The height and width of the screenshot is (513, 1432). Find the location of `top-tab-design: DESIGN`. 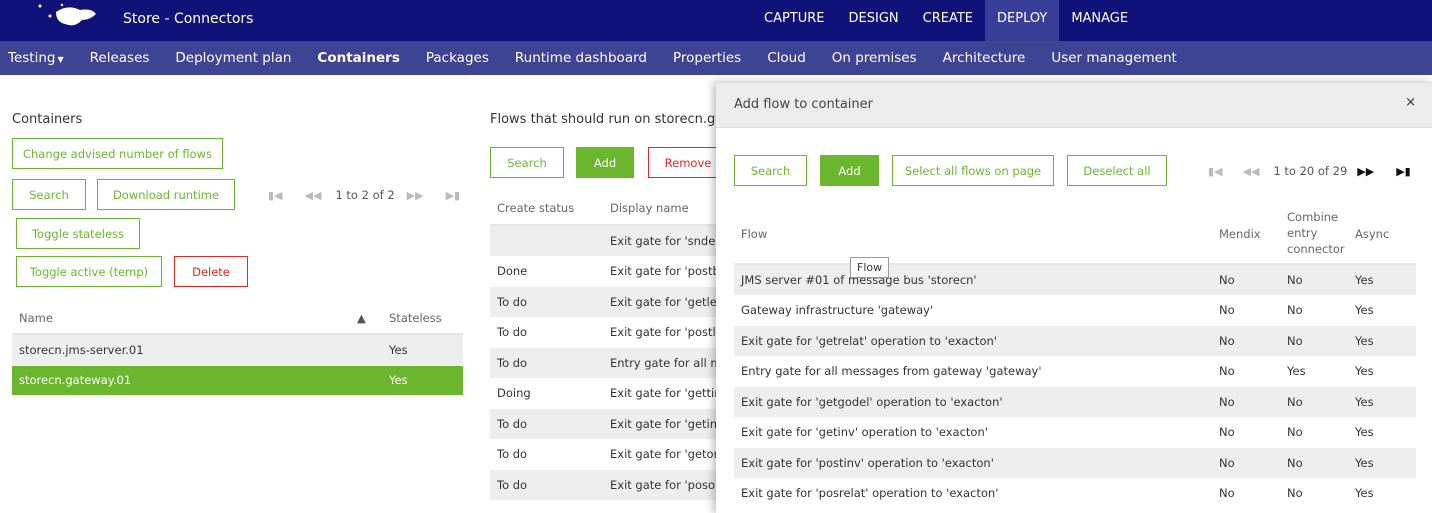

top-tab-design: DESIGN is located at coordinates (873, 18).